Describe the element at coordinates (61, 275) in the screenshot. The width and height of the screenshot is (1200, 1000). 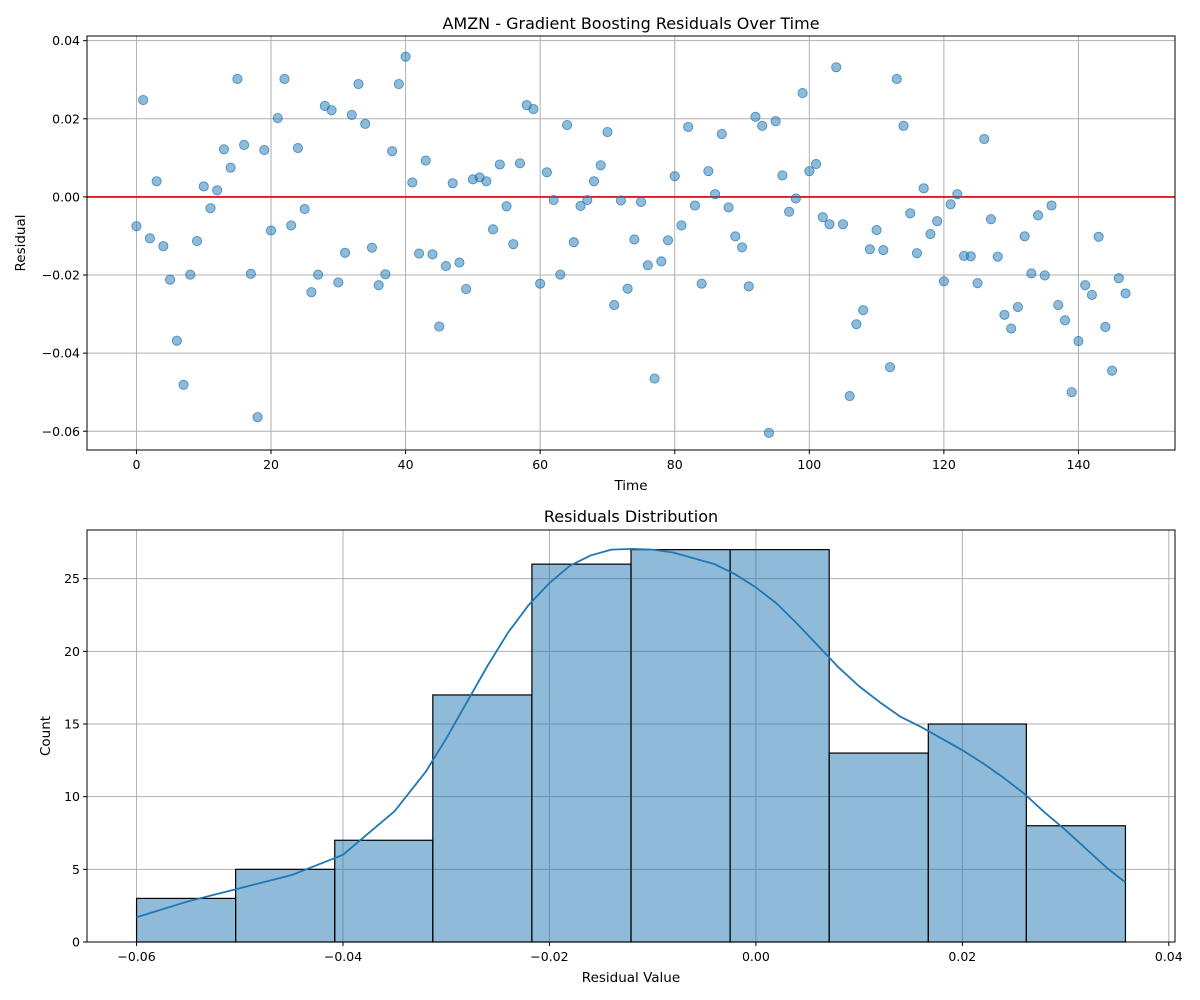
I see `scatter-y-tick-label: −0.02` at that location.